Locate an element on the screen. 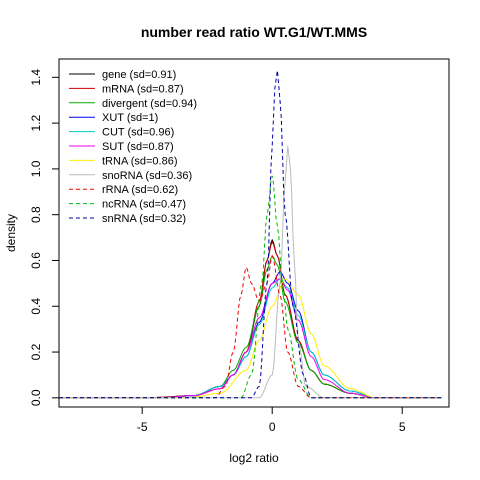 The height and width of the screenshot is (480, 480). y-tick-label: 0.4 is located at coordinates (36, 306).